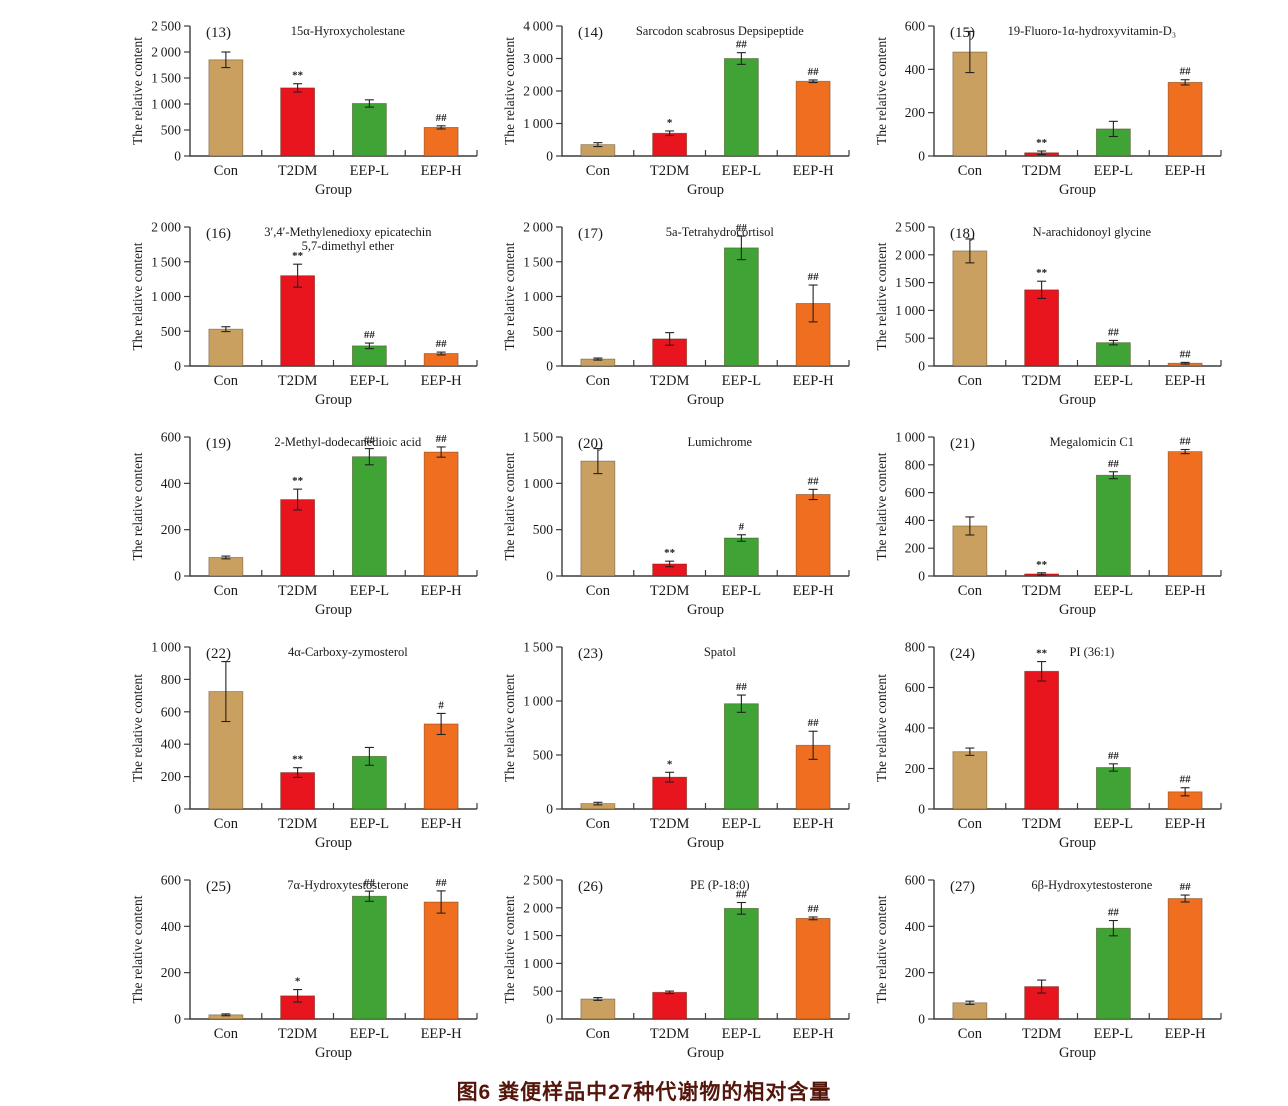  Describe the element at coordinates (915, 464) in the screenshot. I see `y-tick-label: 800` at that location.